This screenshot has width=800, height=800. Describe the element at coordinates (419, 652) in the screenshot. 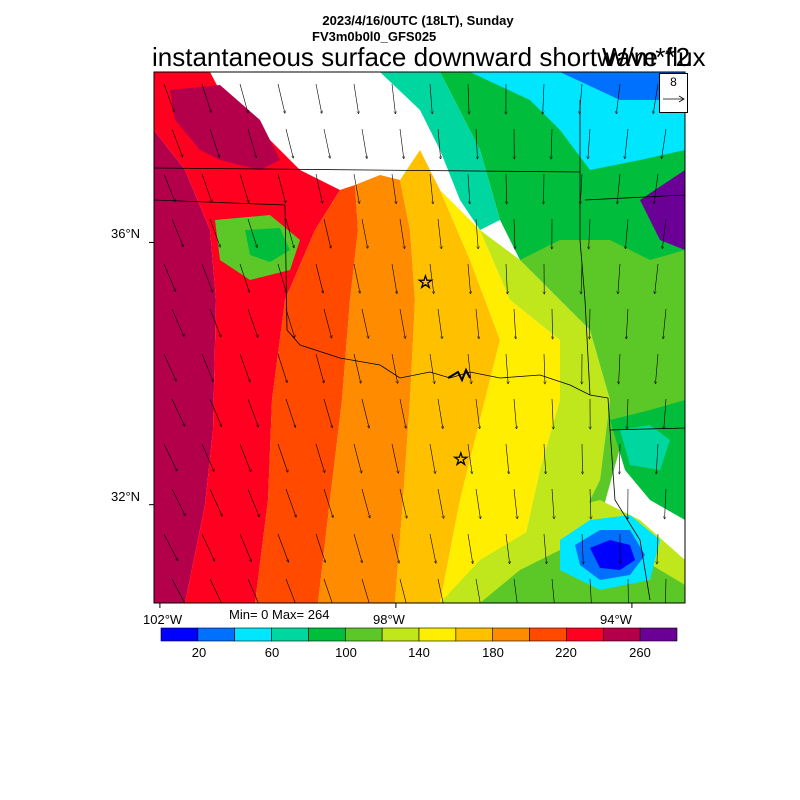

I see `colorbar-label-140: 140` at that location.